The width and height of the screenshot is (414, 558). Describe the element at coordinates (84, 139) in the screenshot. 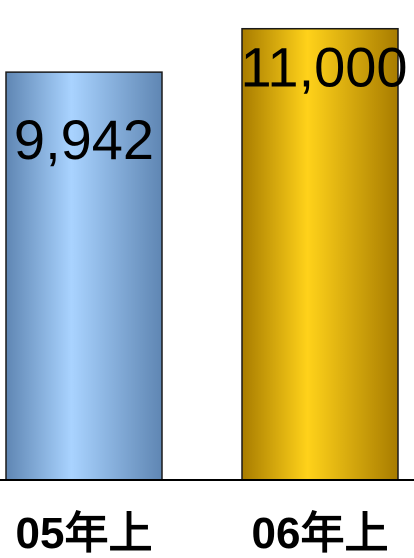

I see `data-label-05-first-half: 9,942` at that location.